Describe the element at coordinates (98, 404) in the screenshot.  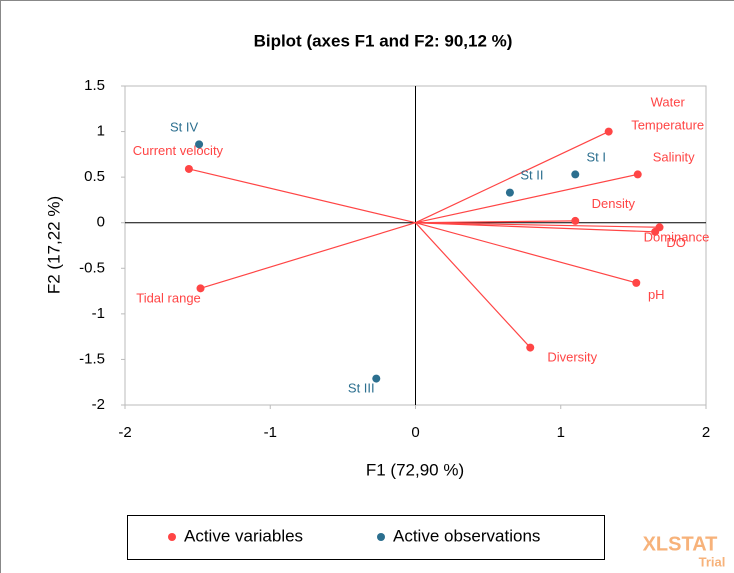
I see `y-tick-label: -2` at that location.